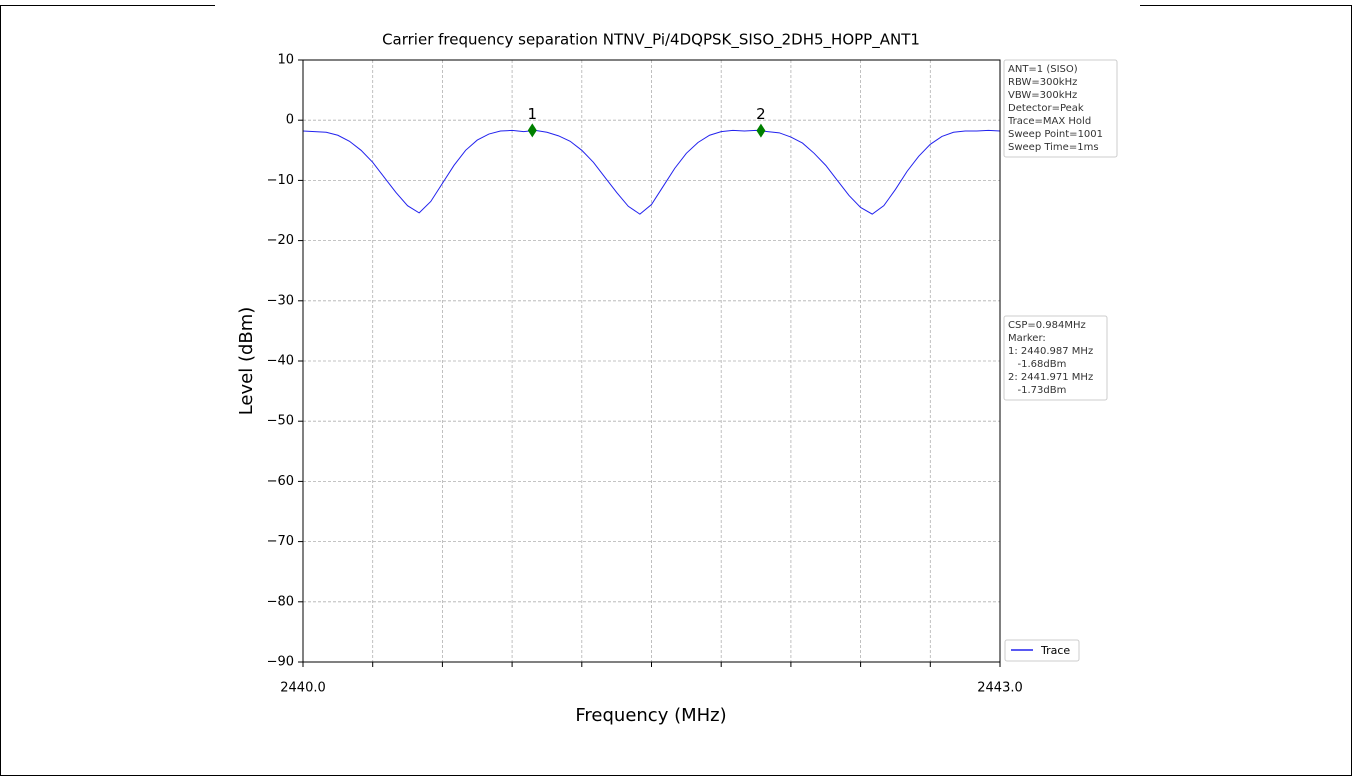  What do you see at coordinates (1000, 688) in the screenshot?
I see `x-tick-label: 2443.0` at bounding box center [1000, 688].